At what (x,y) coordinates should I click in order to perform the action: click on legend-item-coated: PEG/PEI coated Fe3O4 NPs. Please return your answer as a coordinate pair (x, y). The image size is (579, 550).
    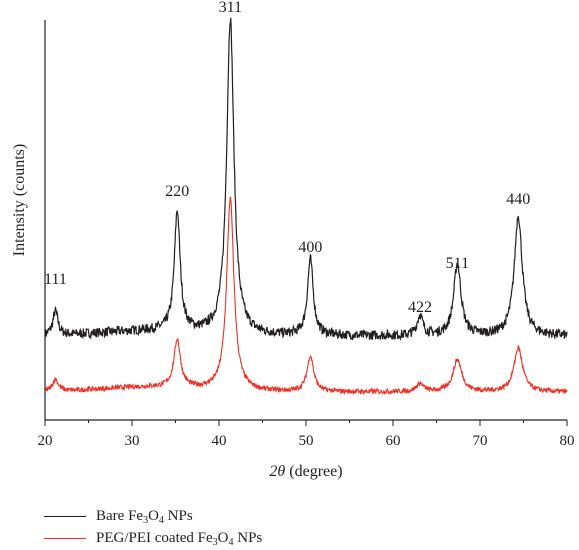
    Looking at the image, I should click on (153, 538).